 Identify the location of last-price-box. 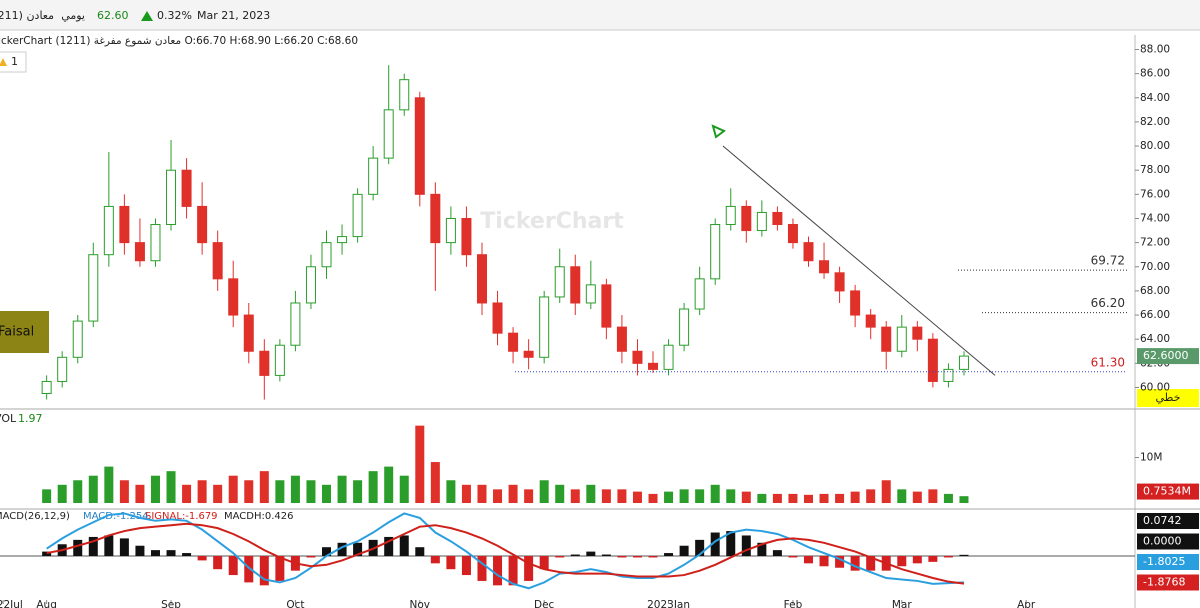
(1168, 356).